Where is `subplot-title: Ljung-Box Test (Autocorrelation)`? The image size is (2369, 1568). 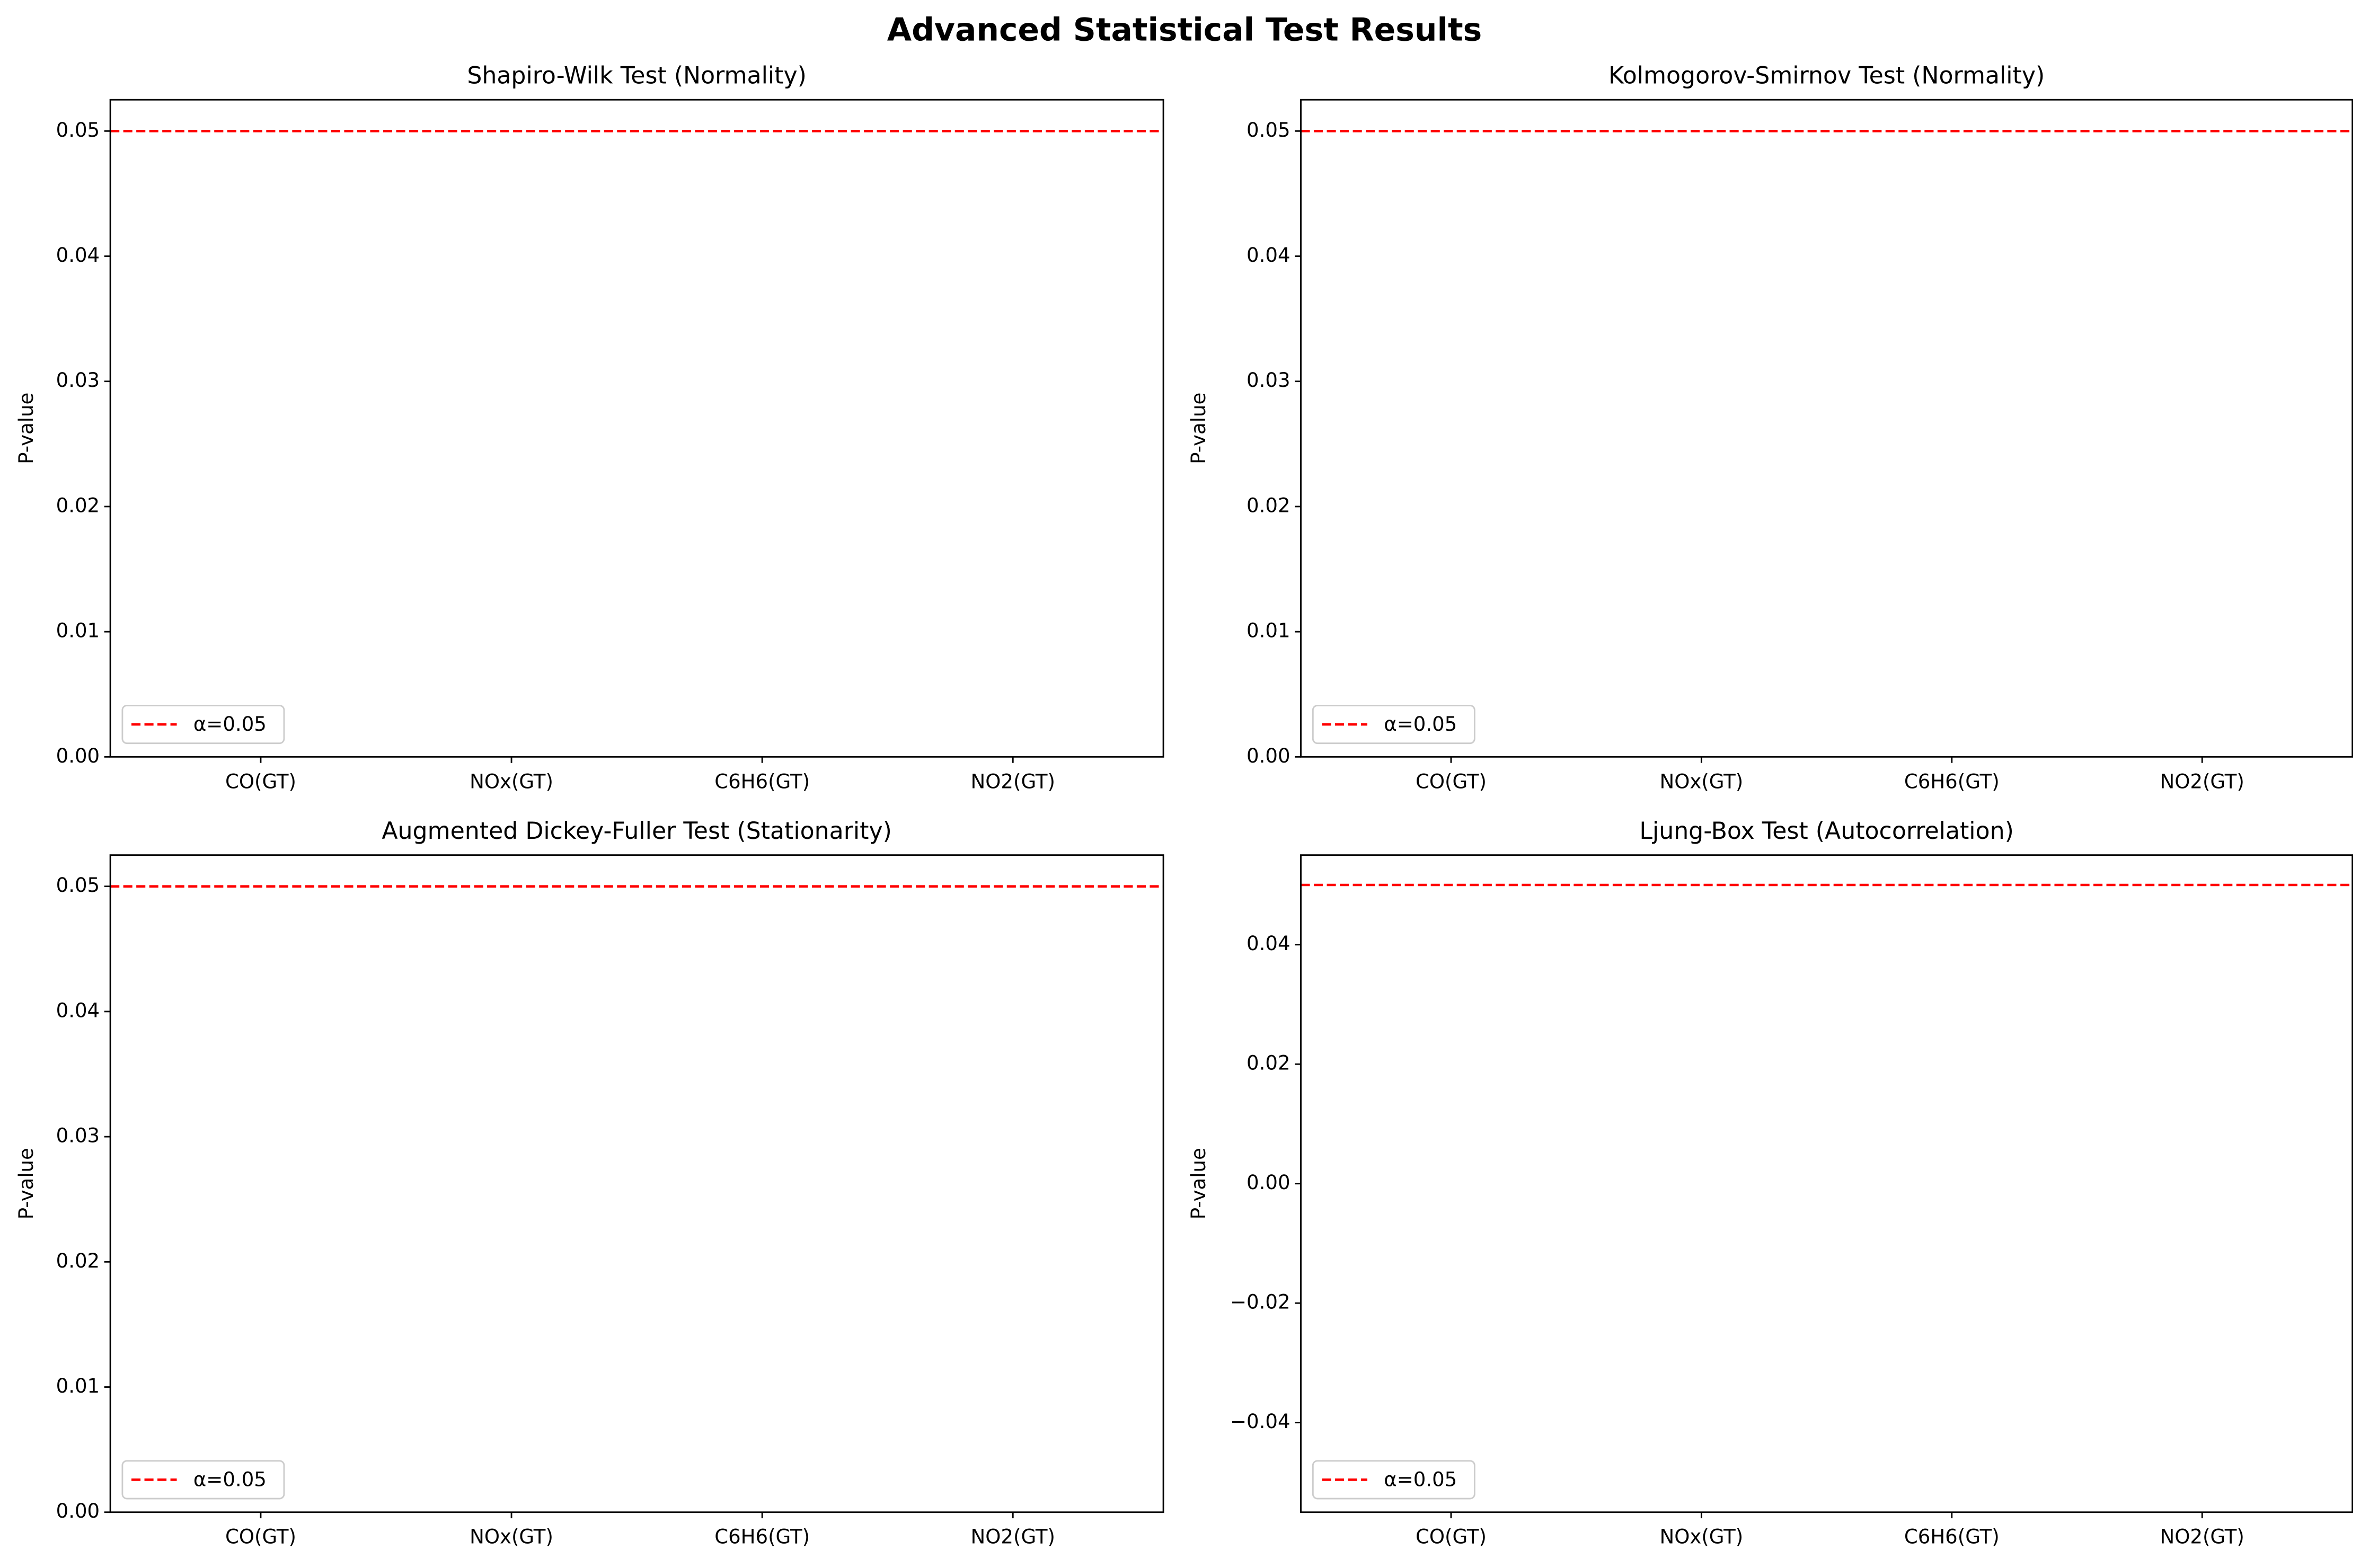
subplot-title: Ljung-Box Test (Autocorrelation) is located at coordinates (1827, 831).